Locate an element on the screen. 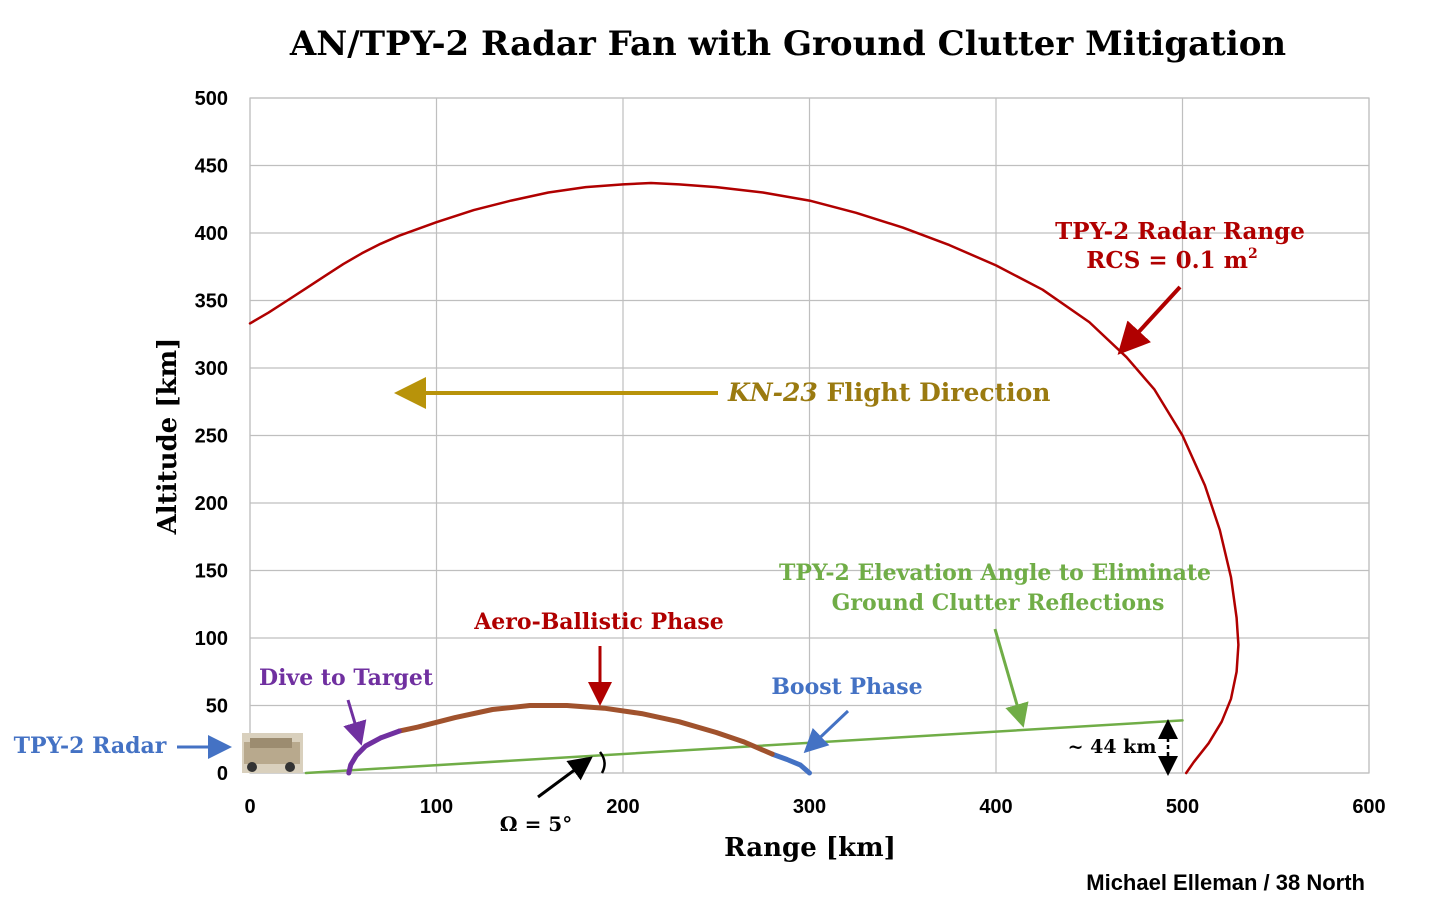 This screenshot has width=1451, height=912. y-tick-label: 200 is located at coordinates (211, 504).